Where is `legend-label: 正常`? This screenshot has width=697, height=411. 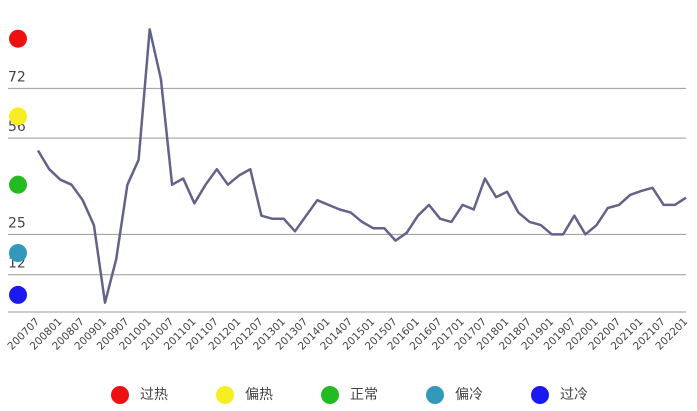 legend-label: 正常 is located at coordinates (364, 395).